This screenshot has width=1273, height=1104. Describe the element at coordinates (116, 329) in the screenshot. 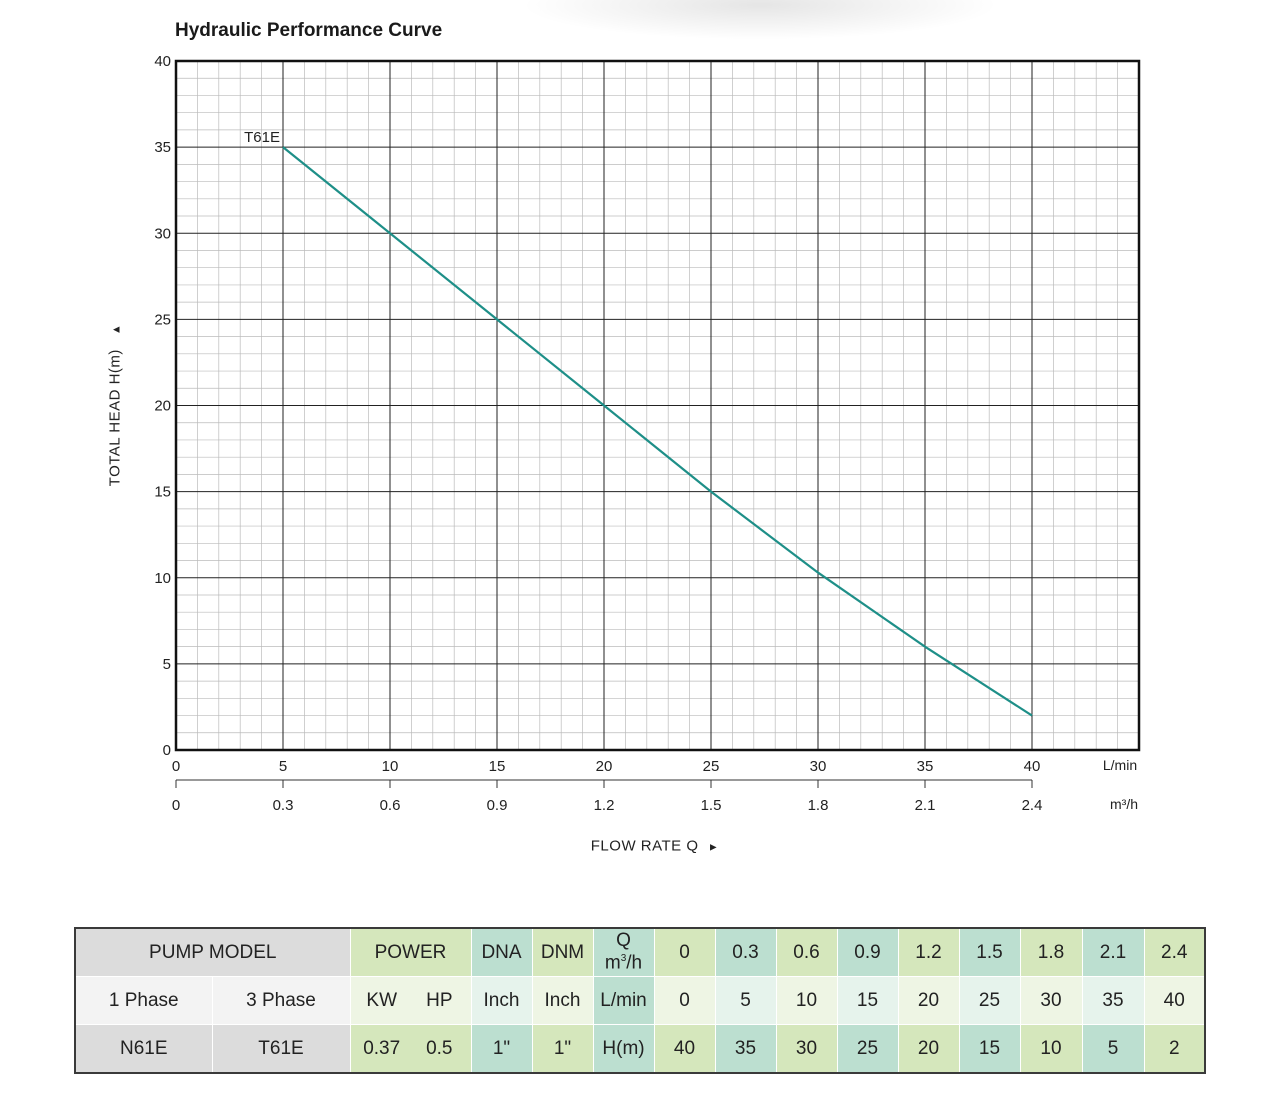

I see `y-axis-arrow: ▲` at that location.